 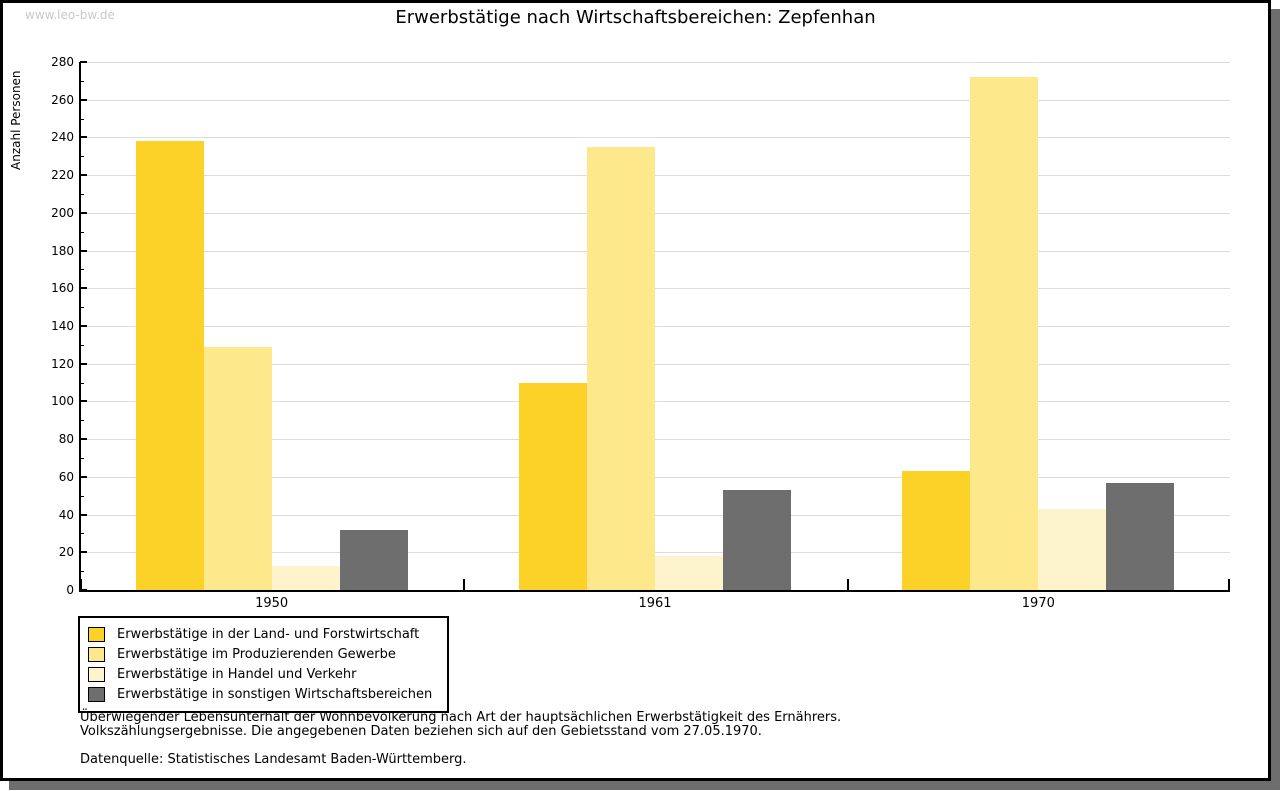 What do you see at coordinates (66, 439) in the screenshot?
I see `y-tick-label-80: 80` at bounding box center [66, 439].